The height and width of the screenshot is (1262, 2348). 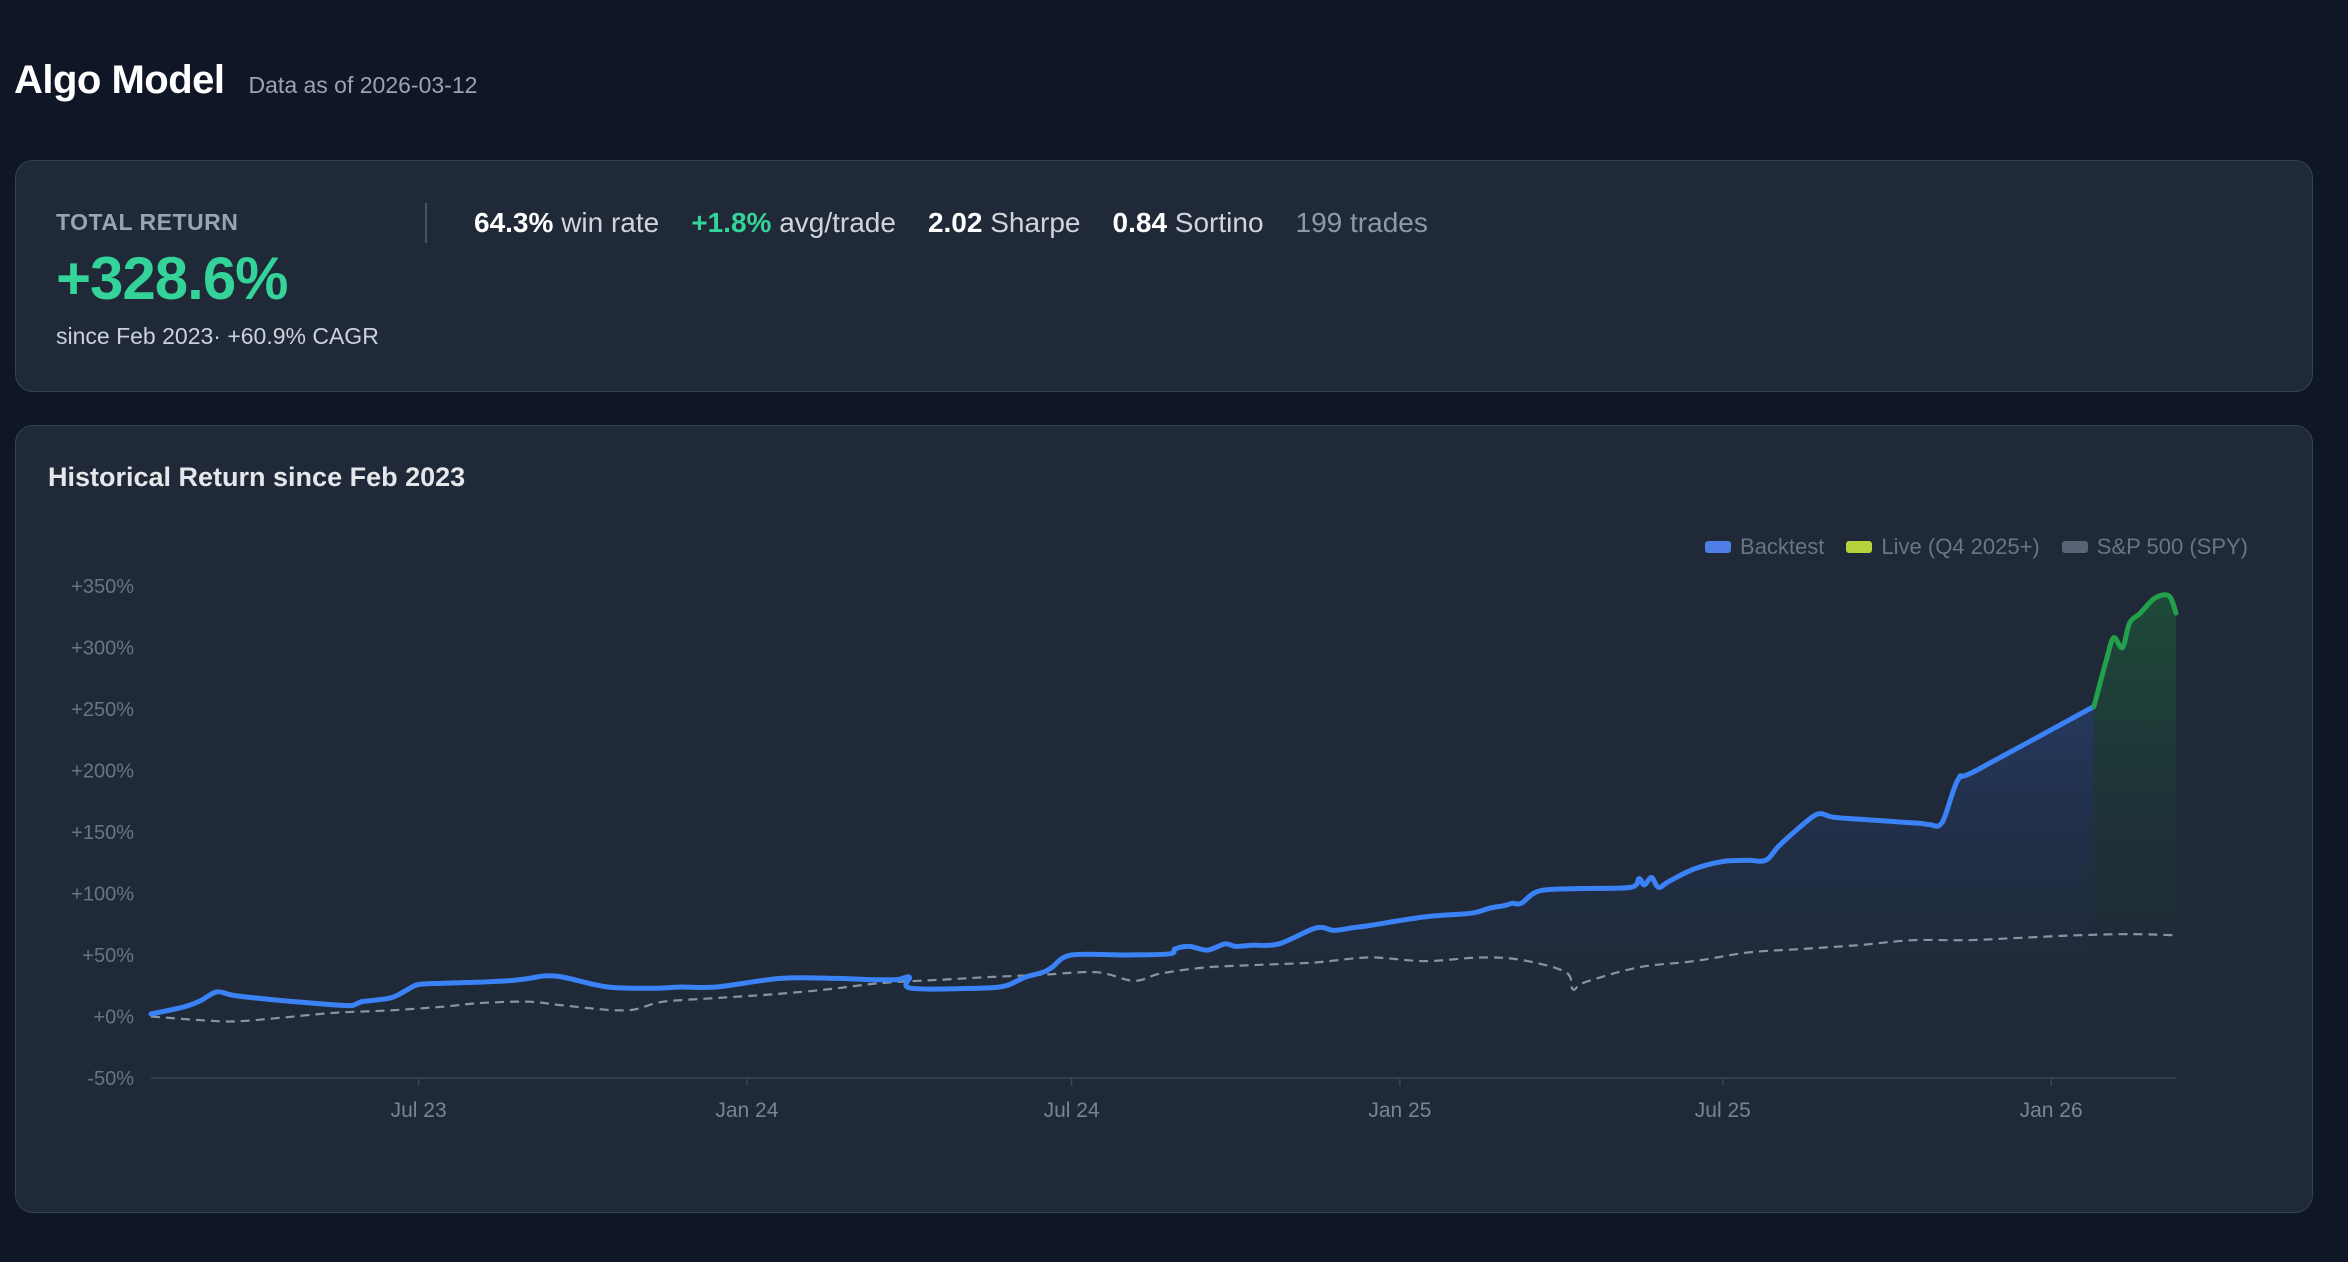 I want to click on chart-title: Historical Return since Feb 2023, so click(x=257, y=477).